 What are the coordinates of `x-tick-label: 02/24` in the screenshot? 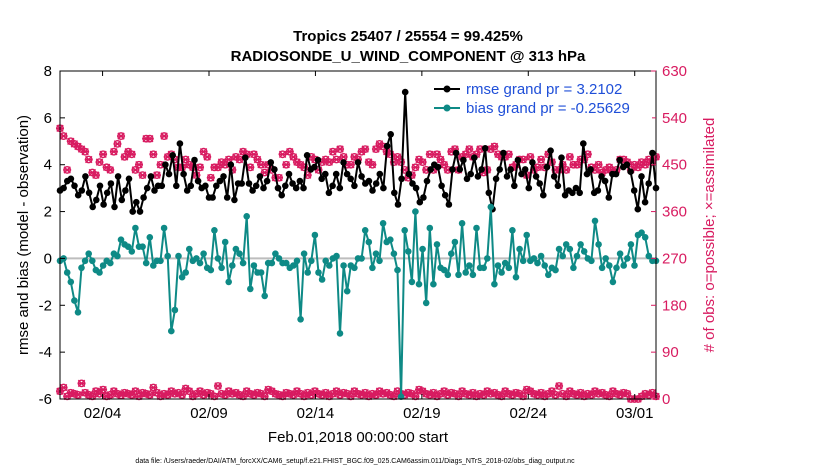 It's located at (529, 413).